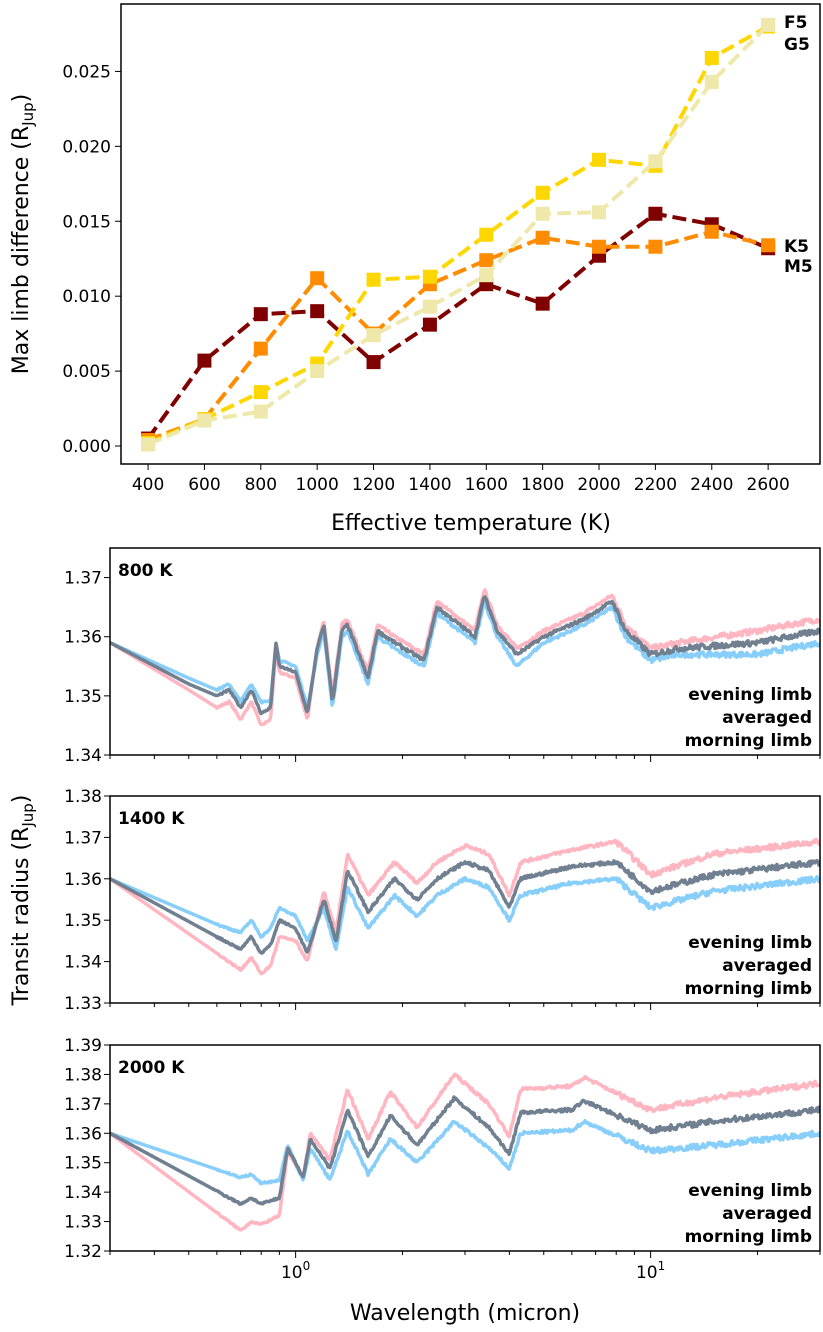 This screenshot has height=1332, width=823. I want to click on x-tick-label: 10⁰, so click(295, 1271).